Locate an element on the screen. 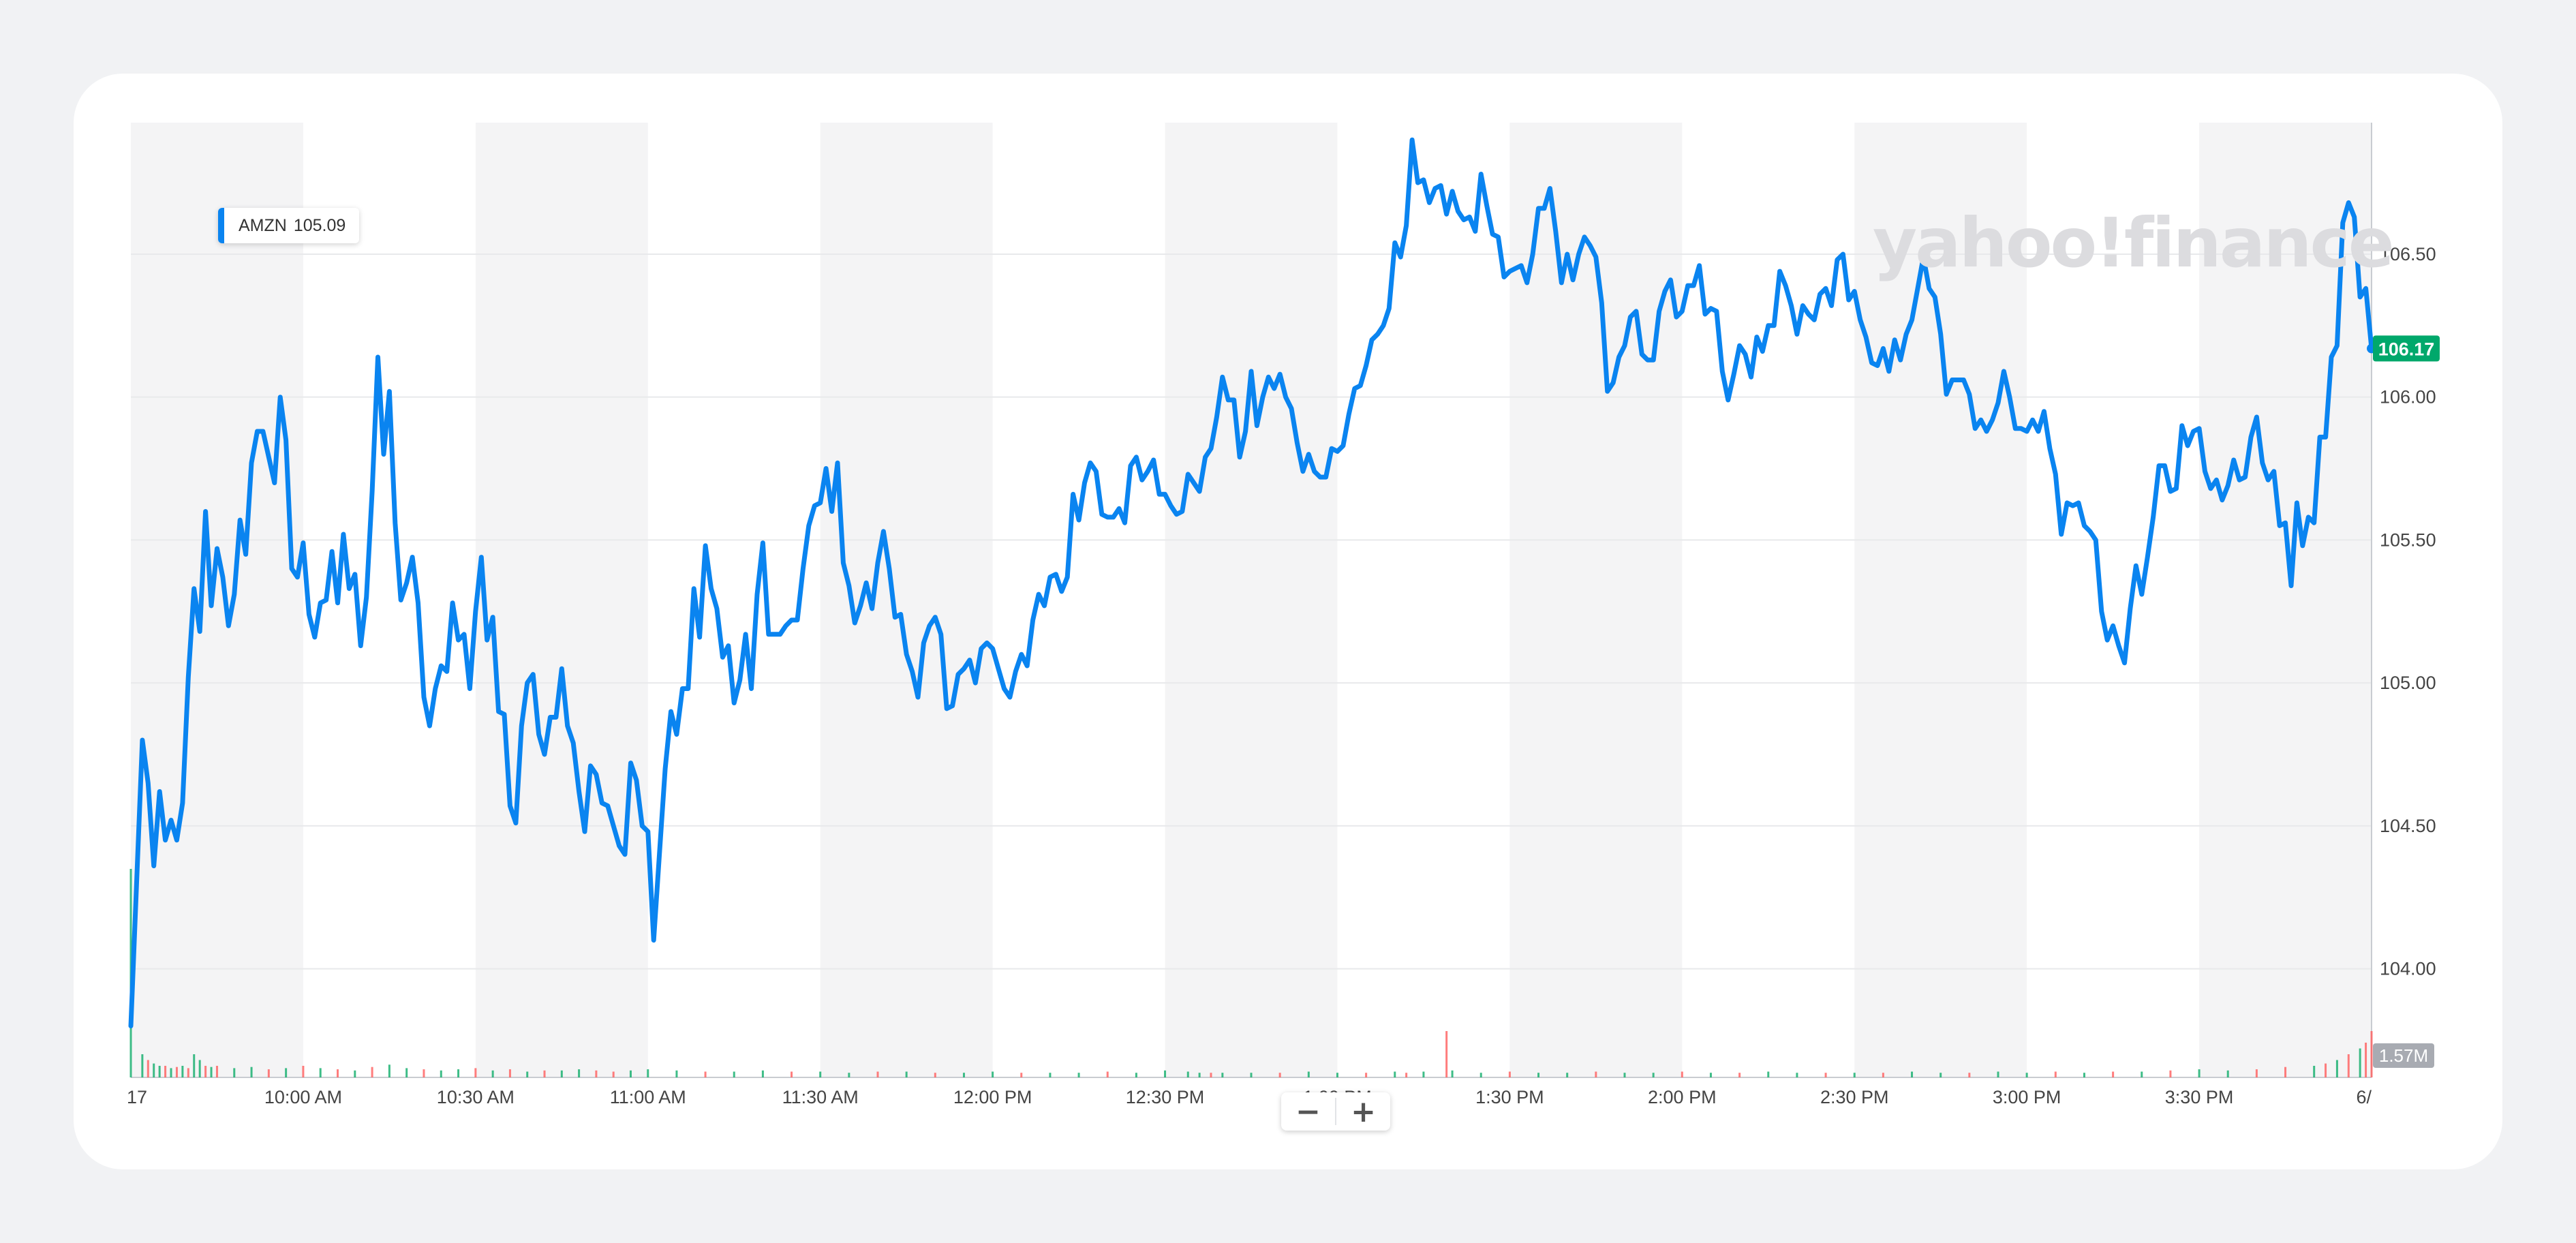 This screenshot has width=2576, height=1243. x-tick-label: 12:00 PM is located at coordinates (992, 1097).